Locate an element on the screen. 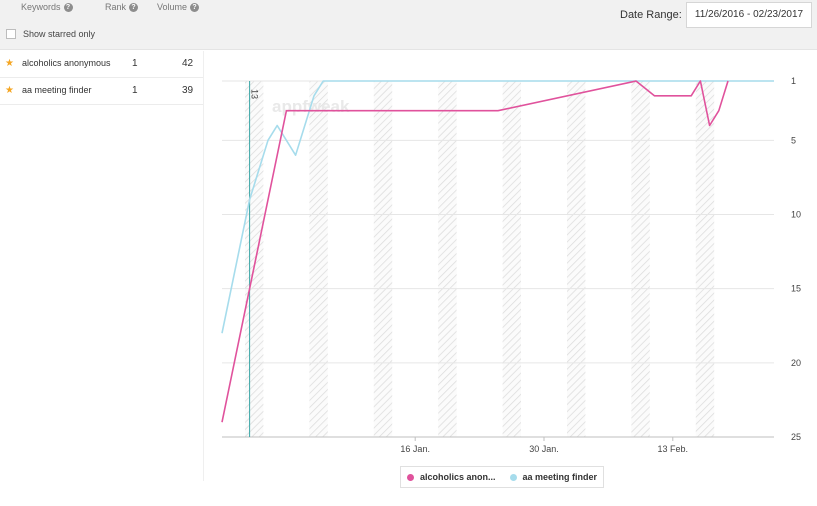 Image resolution: width=817 pixels, height=506 pixels. column-header-rank: Rank ? is located at coordinates (122, 7).